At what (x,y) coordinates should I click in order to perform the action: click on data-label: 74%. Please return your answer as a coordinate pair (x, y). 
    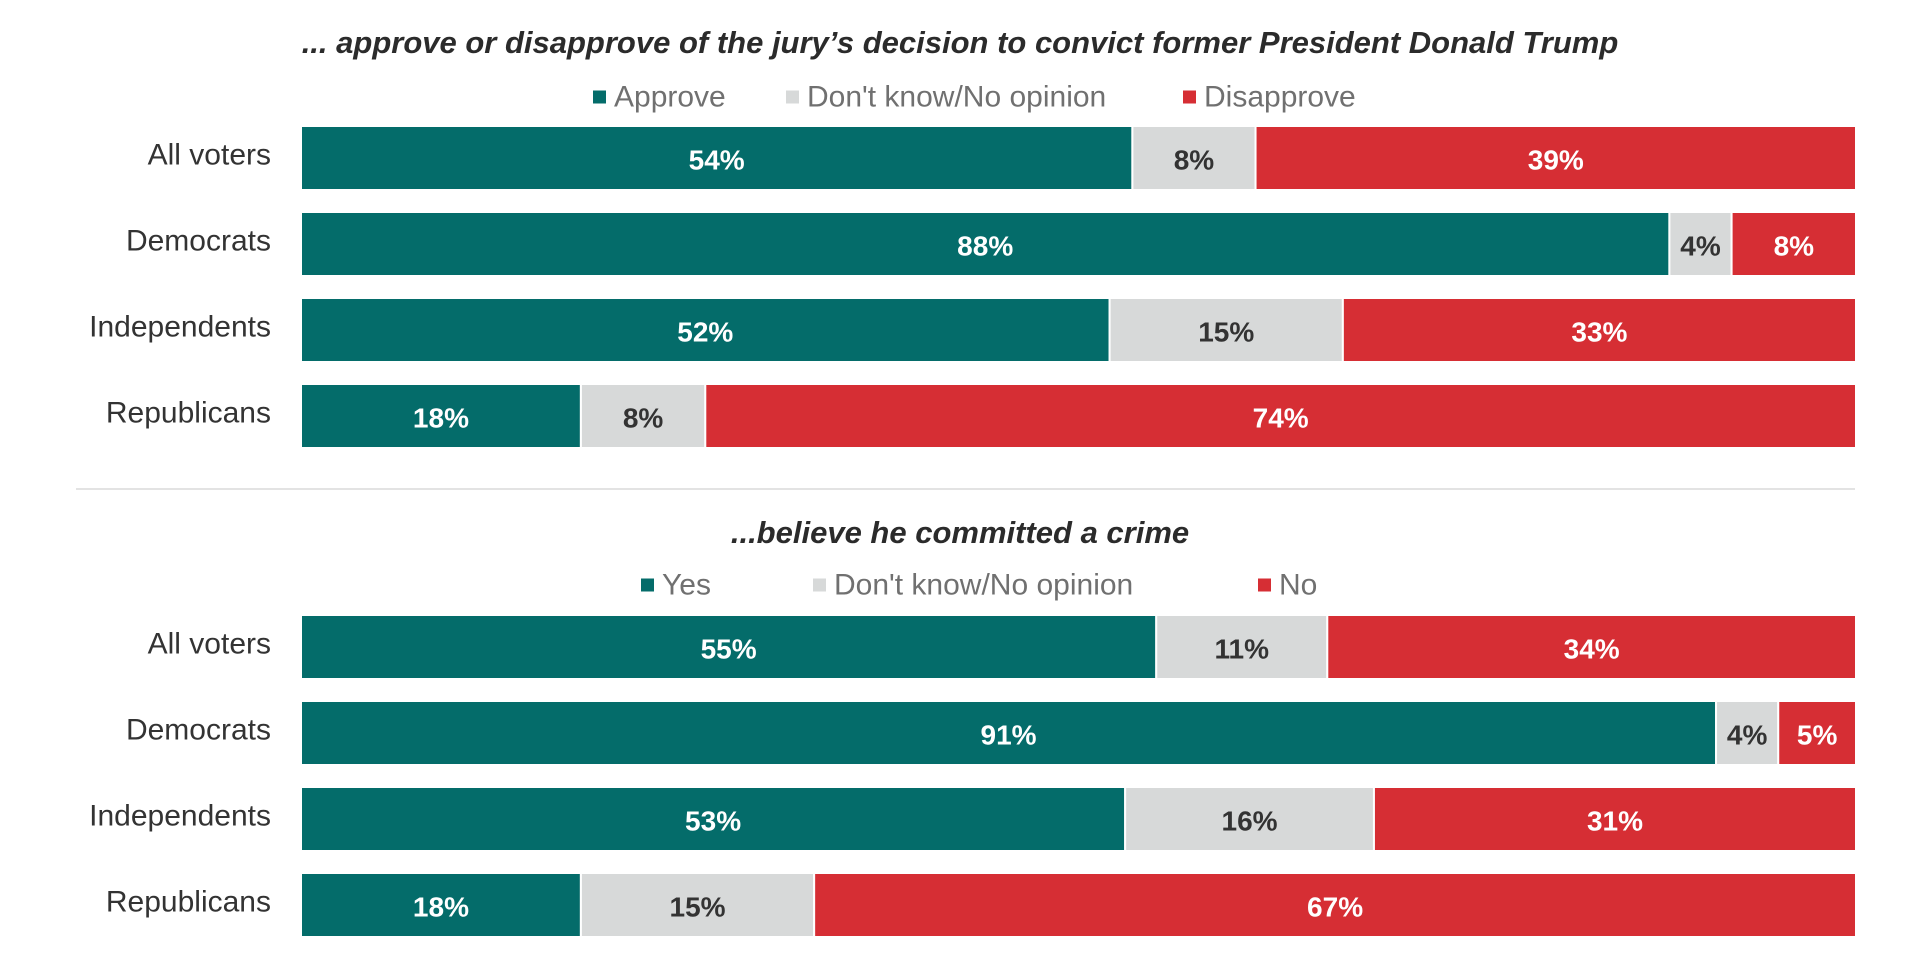
    Looking at the image, I should click on (1281, 418).